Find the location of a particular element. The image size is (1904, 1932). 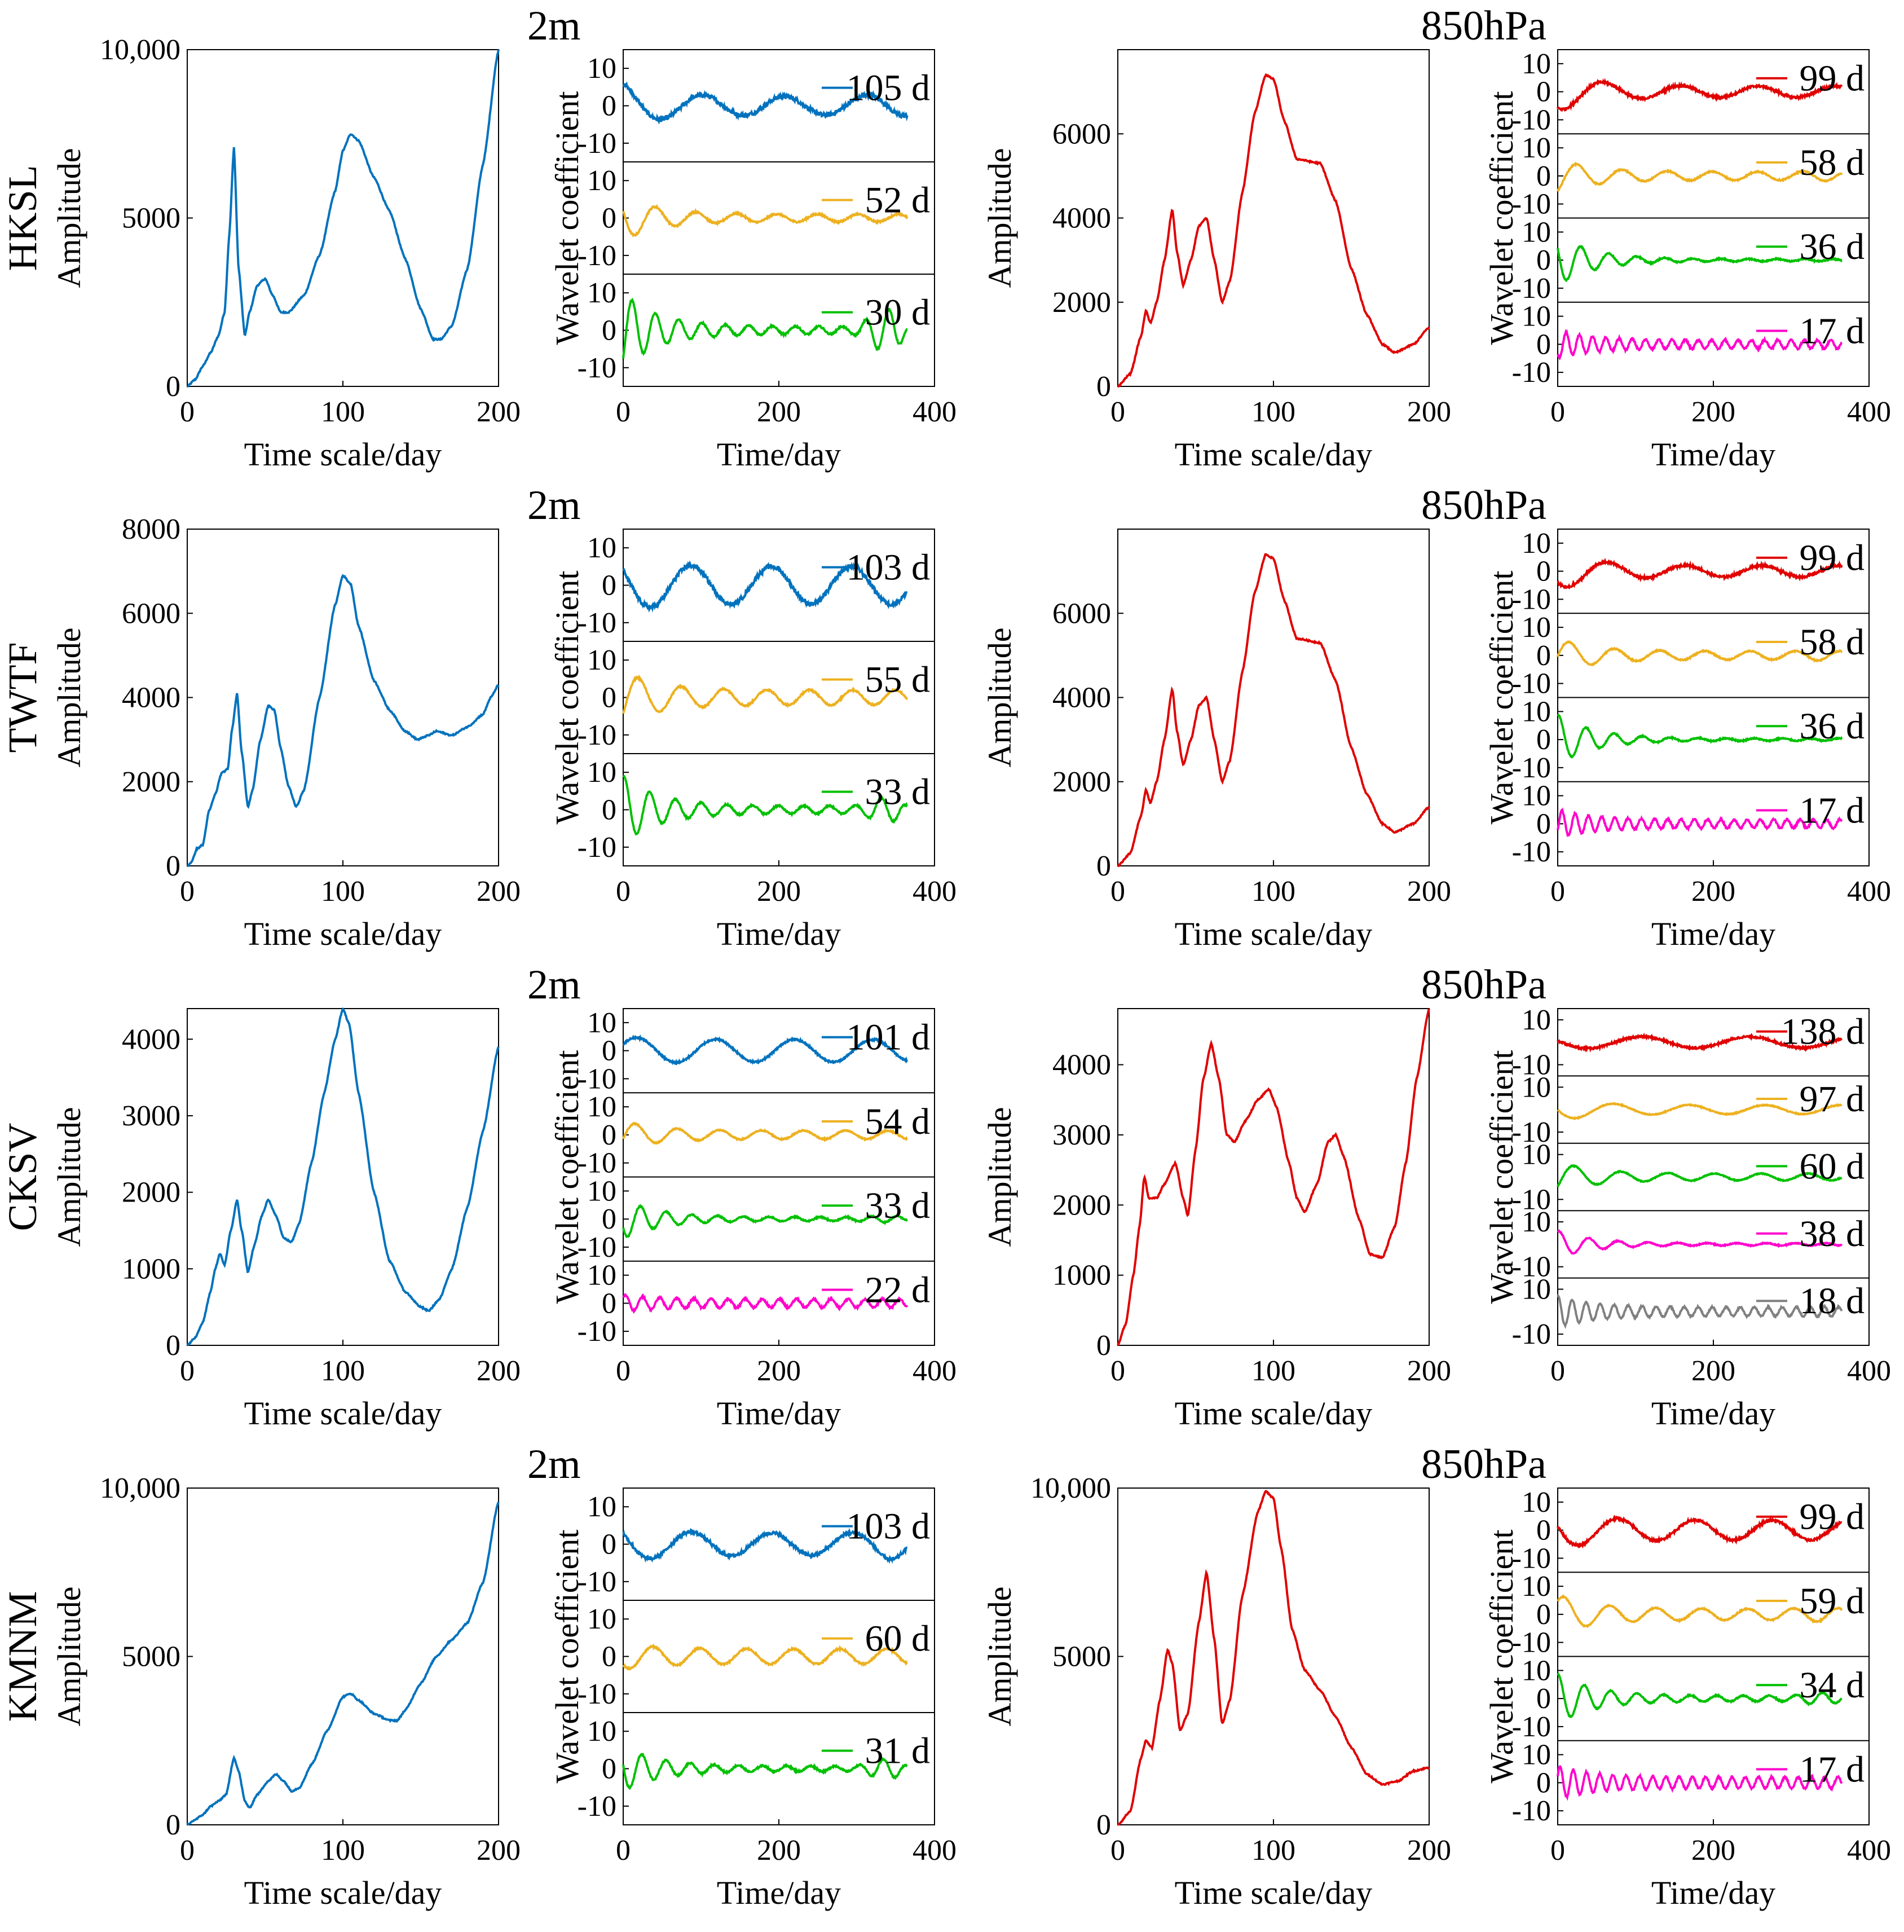

wavelet-subpanel: 10 -10 38 d is located at coordinates (1691, 1244).